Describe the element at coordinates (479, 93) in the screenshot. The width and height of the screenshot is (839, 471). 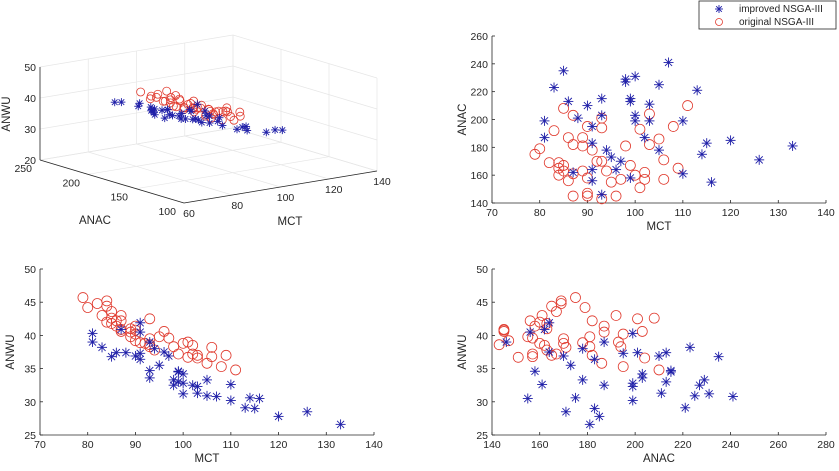
I see `y-tick-label: 220` at that location.